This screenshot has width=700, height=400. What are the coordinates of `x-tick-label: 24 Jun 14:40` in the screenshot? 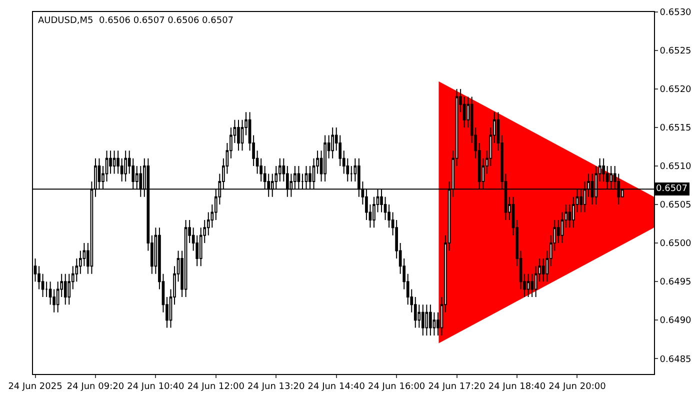 It's located at (337, 387).